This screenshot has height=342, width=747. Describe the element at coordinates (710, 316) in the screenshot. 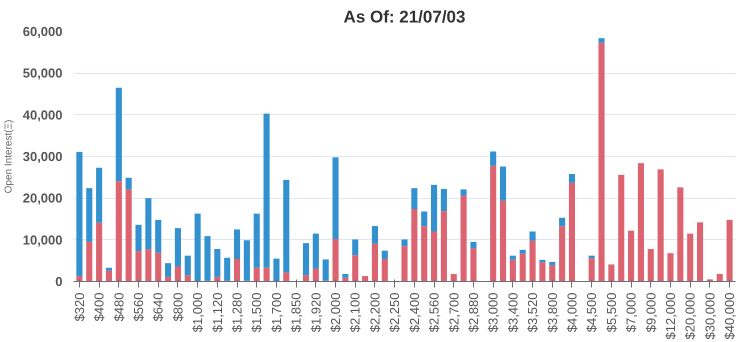

I see `x-tick-label: $30,000` at that location.